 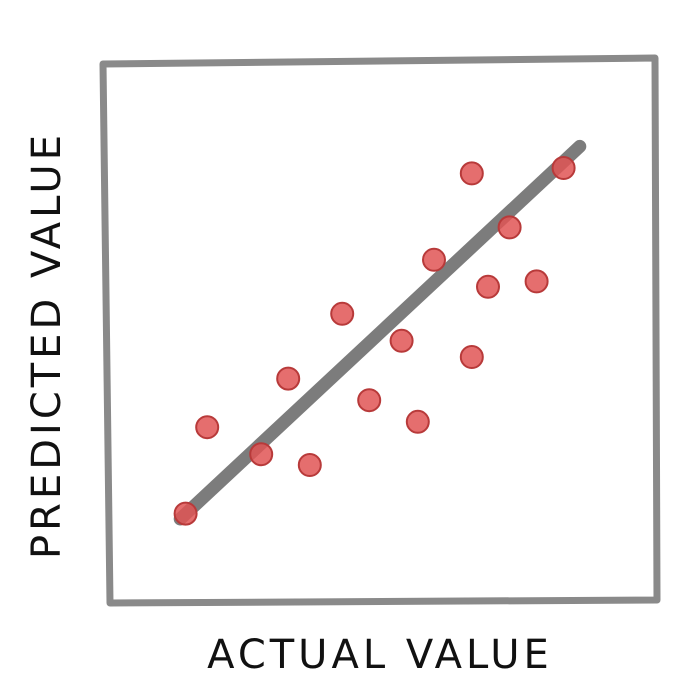 I want to click on y-axis-label: PREDICTED VALUE, so click(x=47, y=345).